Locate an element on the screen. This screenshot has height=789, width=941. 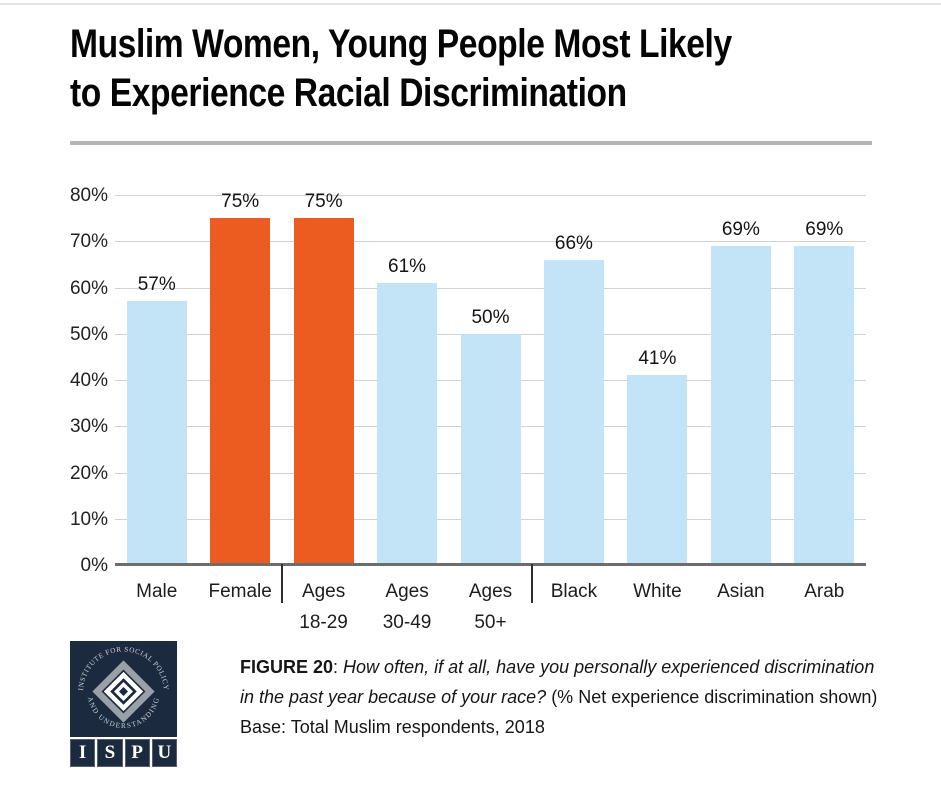
x-axis-label-line: 30-49 is located at coordinates (407, 622).